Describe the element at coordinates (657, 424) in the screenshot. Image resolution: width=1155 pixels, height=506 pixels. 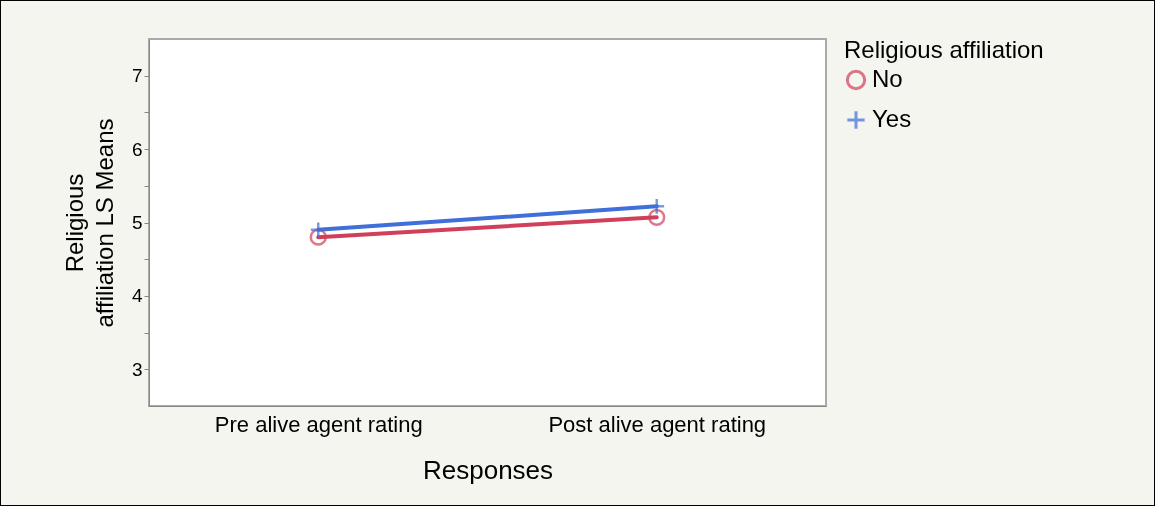
I see `x-tick-label: Post alive agent rating` at that location.